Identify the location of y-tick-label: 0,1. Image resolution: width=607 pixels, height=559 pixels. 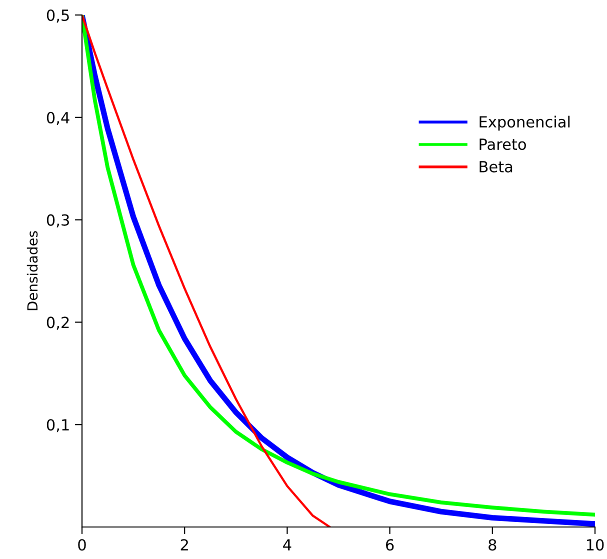
(57, 425).